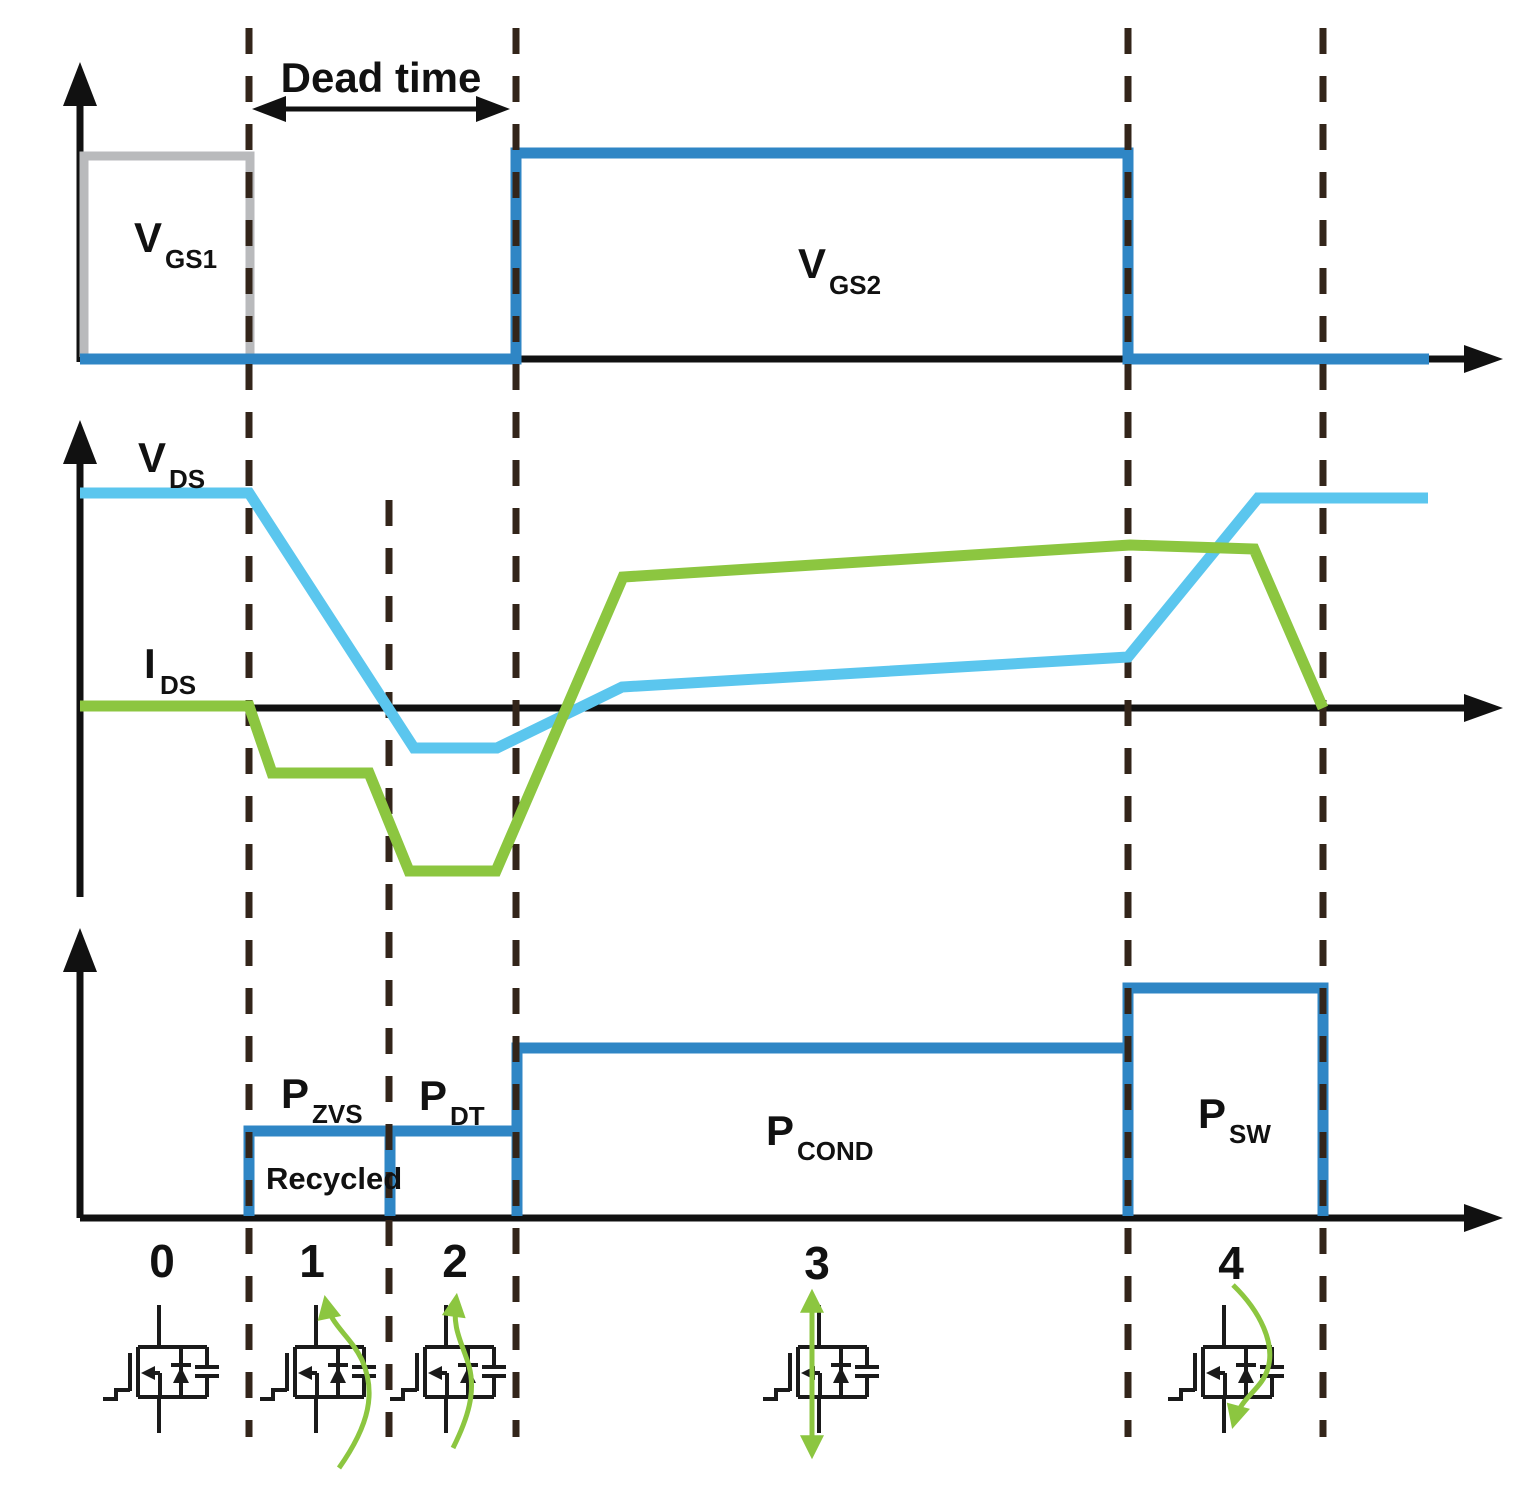 The height and width of the screenshot is (1486, 1536). I want to click on ids-subscript: DS, so click(178, 685).